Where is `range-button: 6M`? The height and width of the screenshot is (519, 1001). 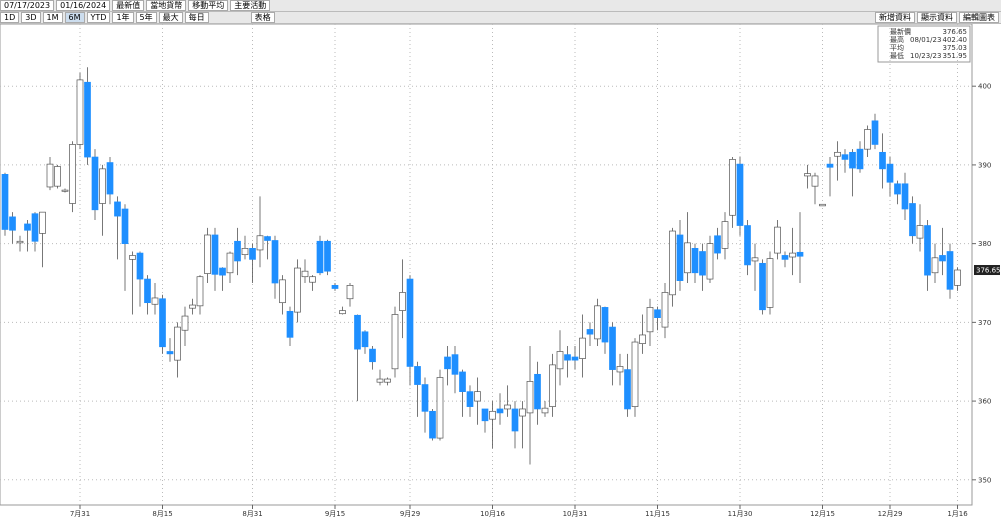
range-button: 6M is located at coordinates (74, 17).